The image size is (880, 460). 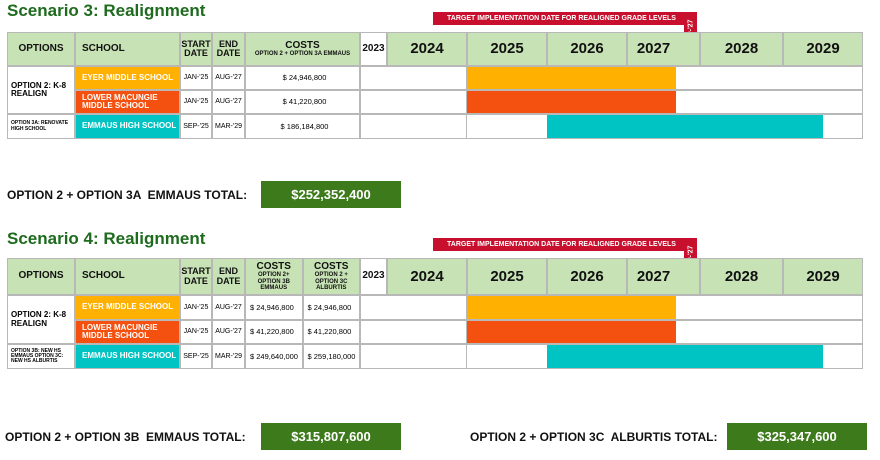 I want to click on header-costs: COSTS OPTION 2 + OPTION 3C ALBURTIS, so click(x=331, y=276).